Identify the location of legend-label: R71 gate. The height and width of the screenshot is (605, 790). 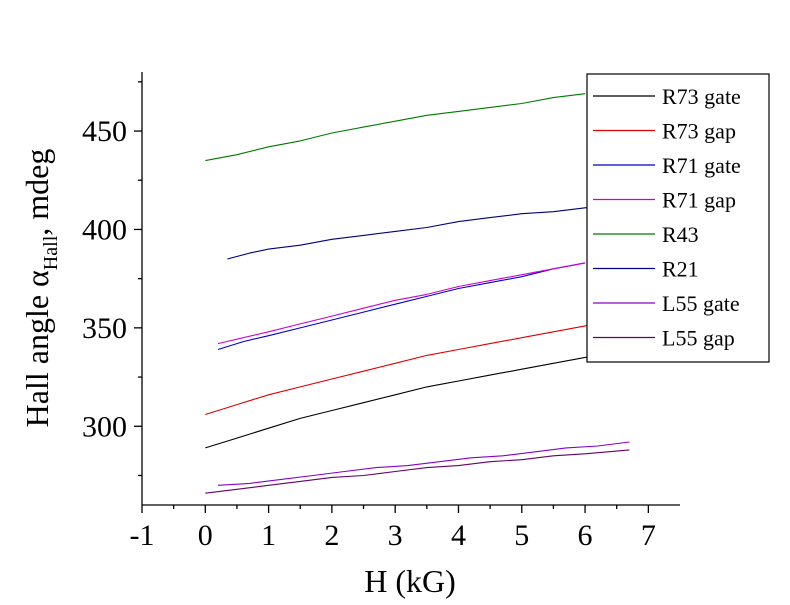
(701, 165).